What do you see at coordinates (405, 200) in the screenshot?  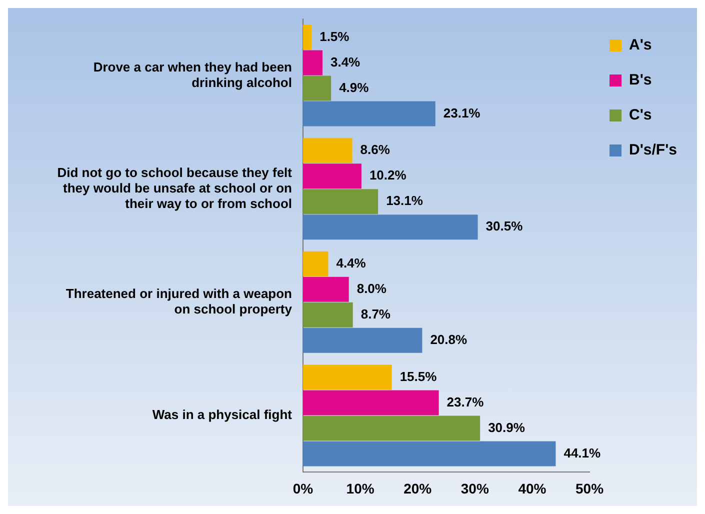 I see `data-label: 13.1%` at bounding box center [405, 200].